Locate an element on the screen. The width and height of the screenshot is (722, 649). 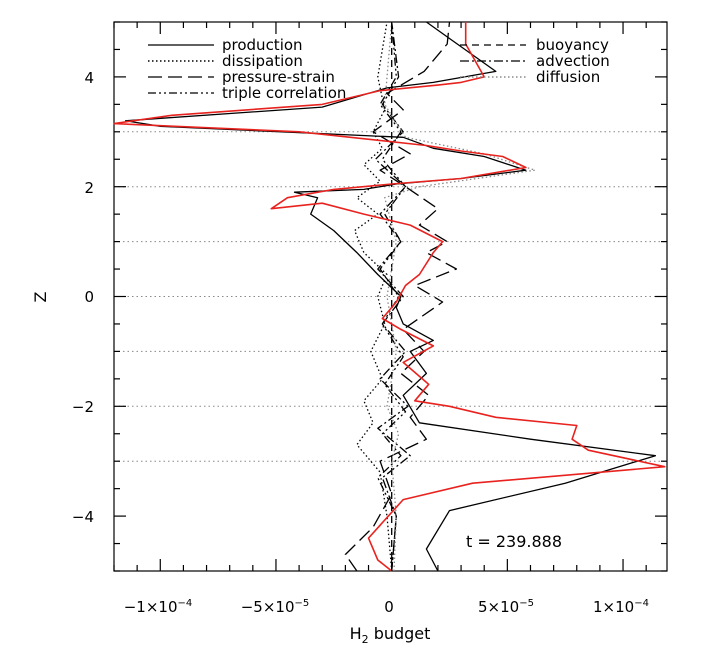
series-line-advection is located at coordinates (392, 296).